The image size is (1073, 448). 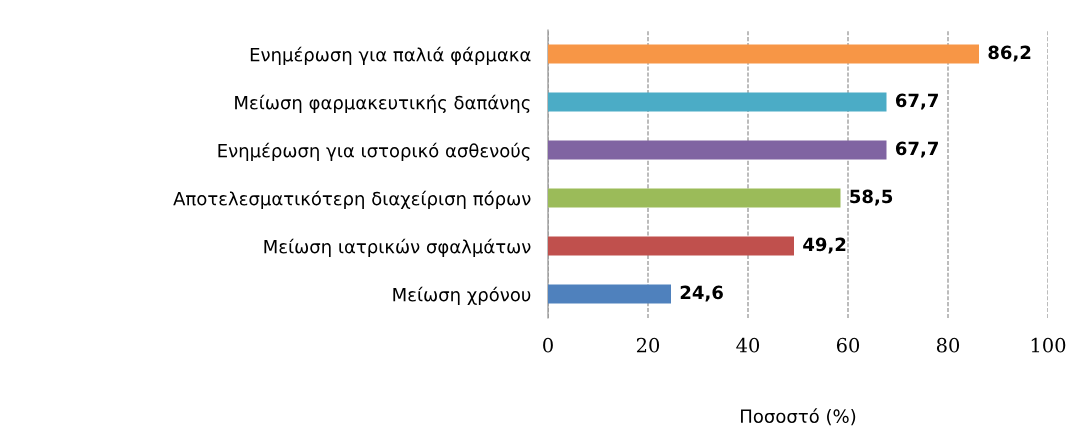 I want to click on x-tick-label: 20, so click(x=648, y=345).